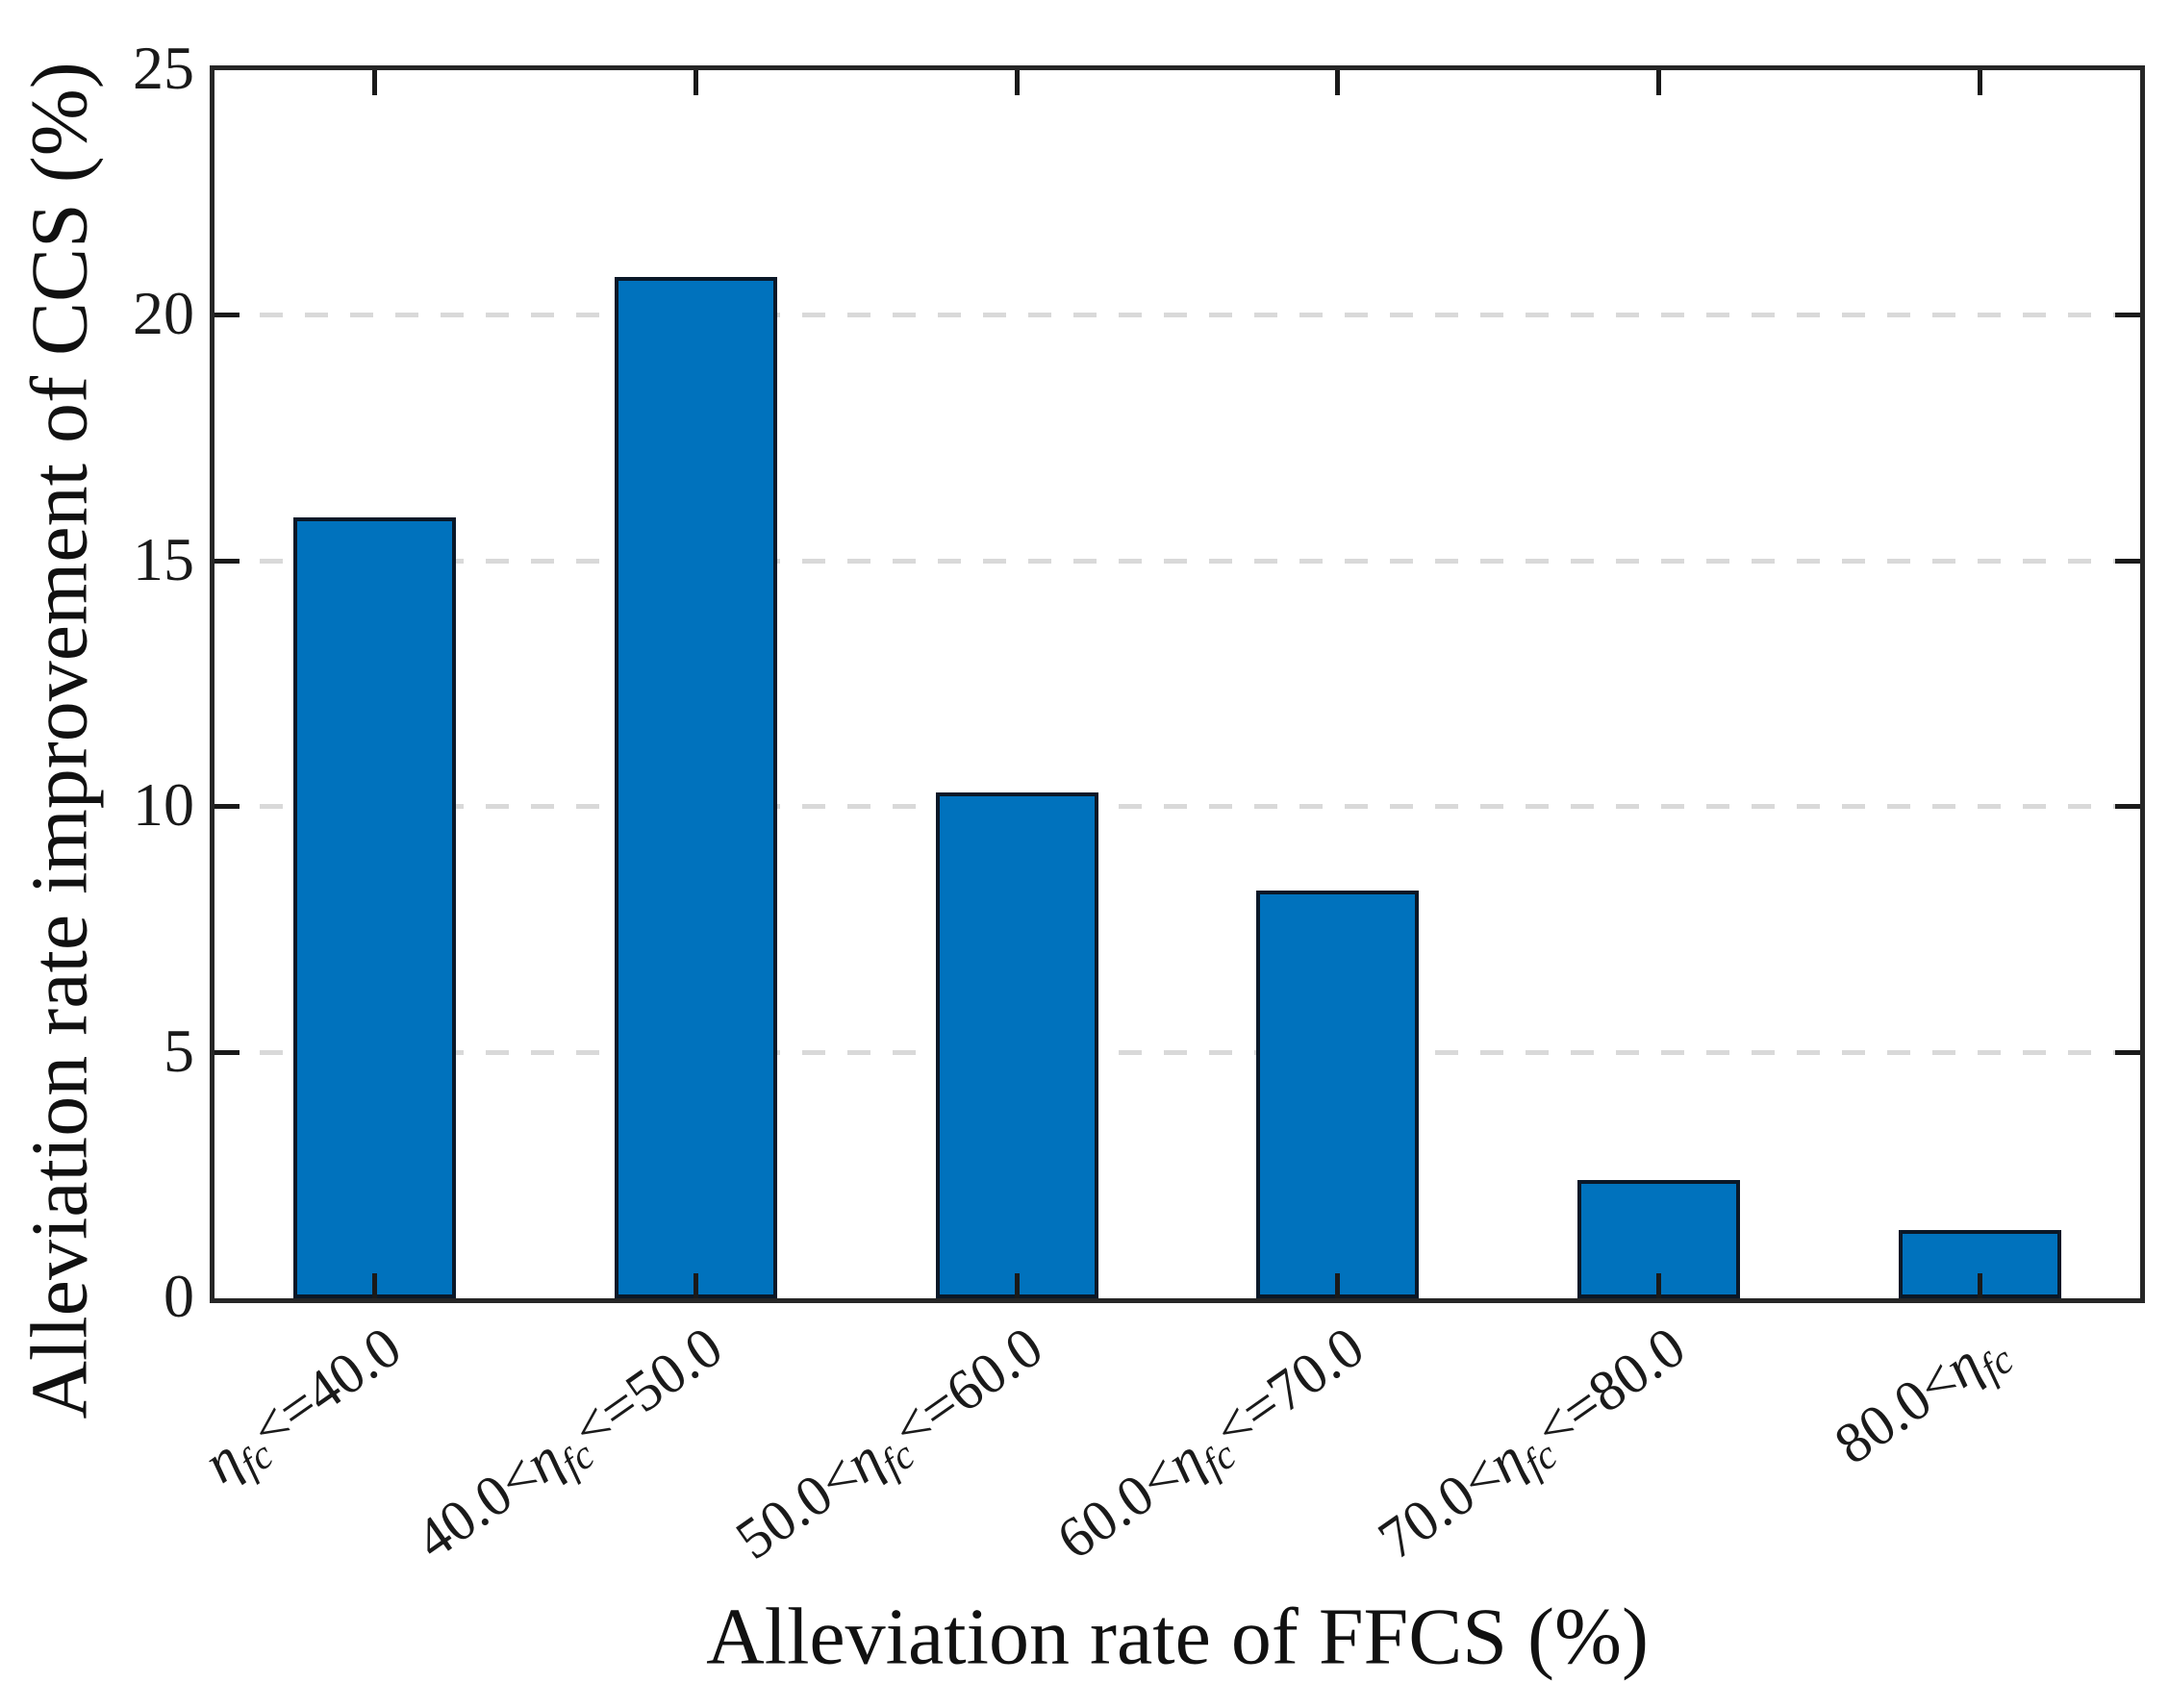  What do you see at coordinates (1923, 1403) in the screenshot?
I see `x-tick-label-6: 80.0<ηfc` at bounding box center [1923, 1403].